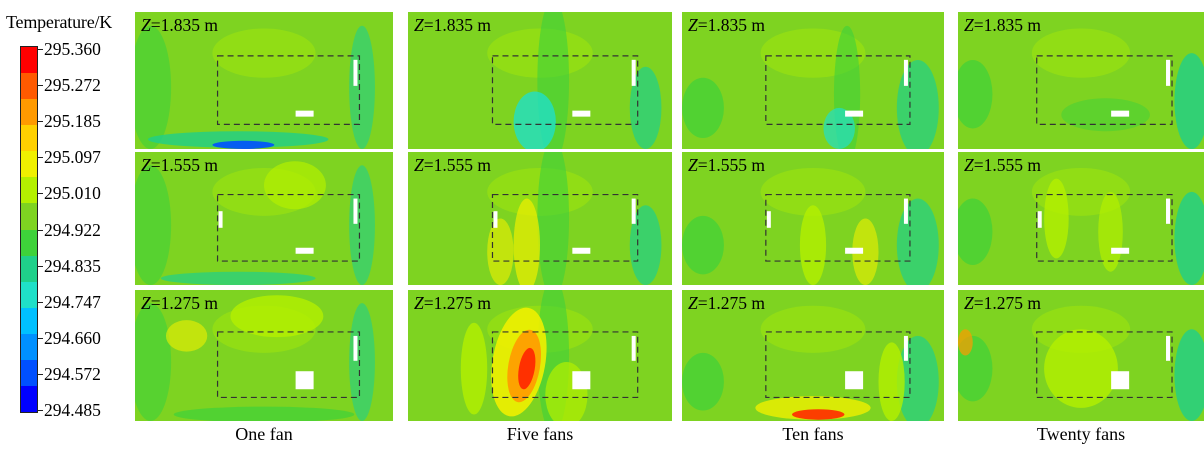 The height and width of the screenshot is (449, 1204). Describe the element at coordinates (72, 85) in the screenshot. I see `legend-tick-label: 295.272` at that location.